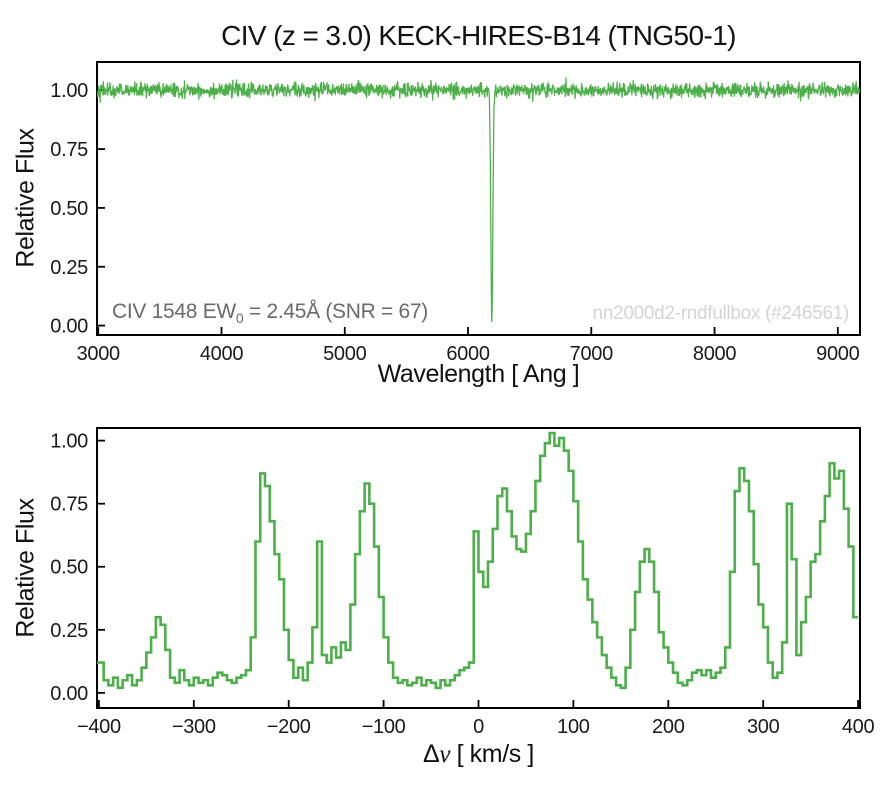 The image size is (895, 800). Describe the element at coordinates (194, 727) in the screenshot. I see `bottom-x-tick-label: −300` at that location.